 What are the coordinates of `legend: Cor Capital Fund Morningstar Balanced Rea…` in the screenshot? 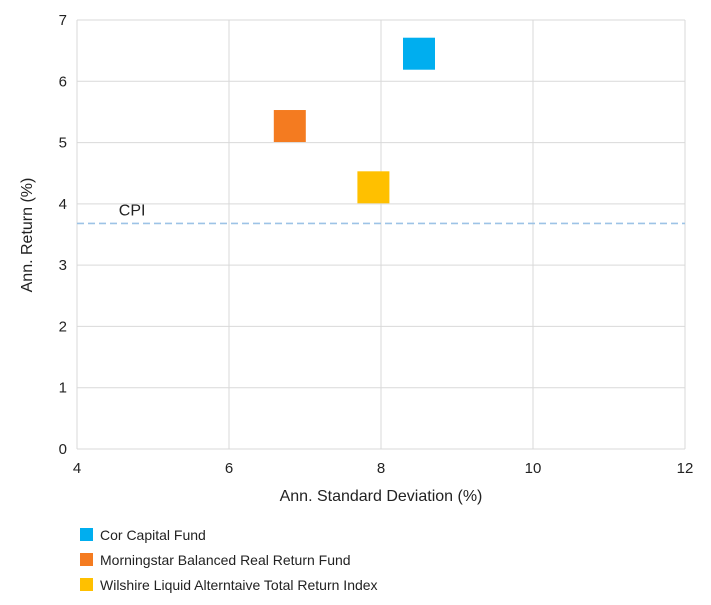 It's located at (229, 559).